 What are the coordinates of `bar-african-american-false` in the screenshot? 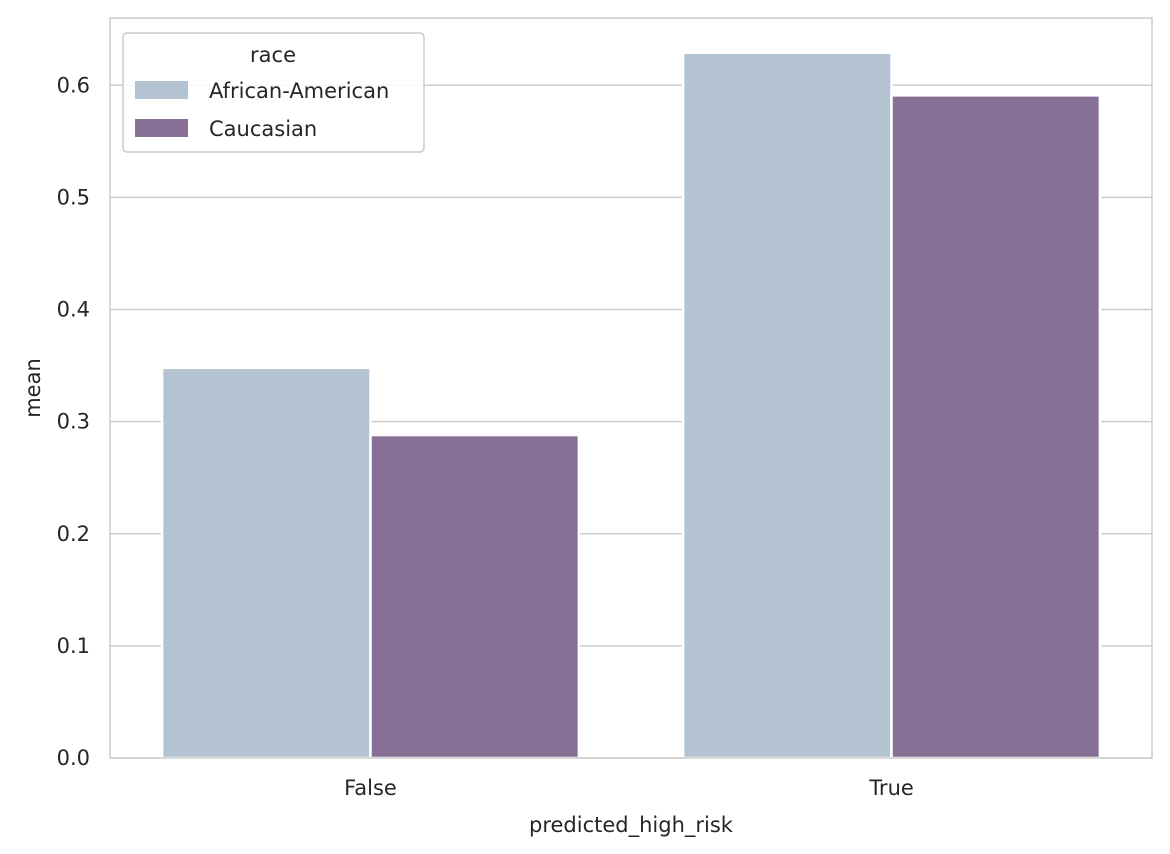 It's located at (266, 563).